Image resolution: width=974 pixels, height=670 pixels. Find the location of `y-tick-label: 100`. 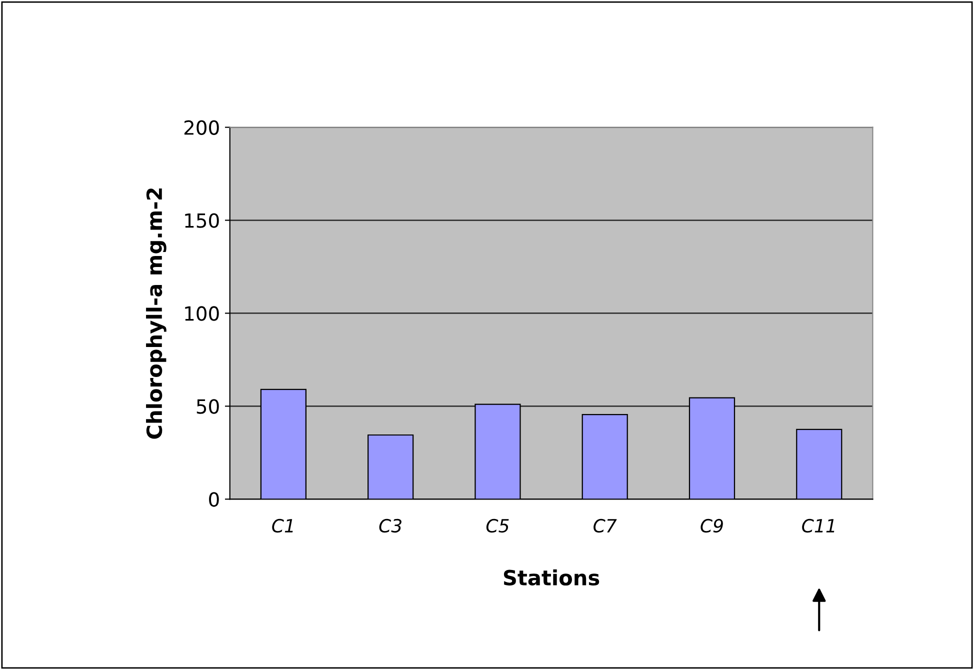

y-tick-label: 100 is located at coordinates (202, 313).